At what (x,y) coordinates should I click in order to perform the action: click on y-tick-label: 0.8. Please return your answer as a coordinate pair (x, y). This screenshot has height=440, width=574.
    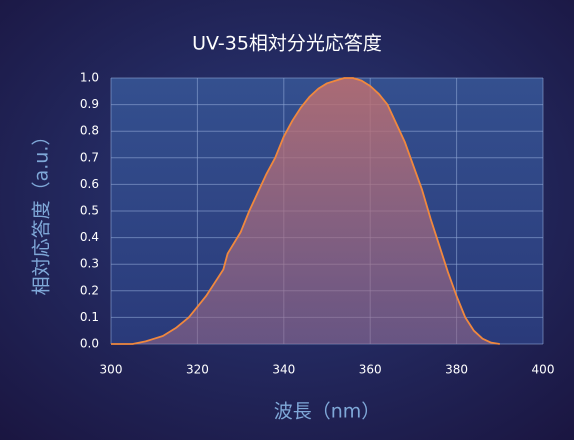
    Looking at the image, I should click on (89, 131).